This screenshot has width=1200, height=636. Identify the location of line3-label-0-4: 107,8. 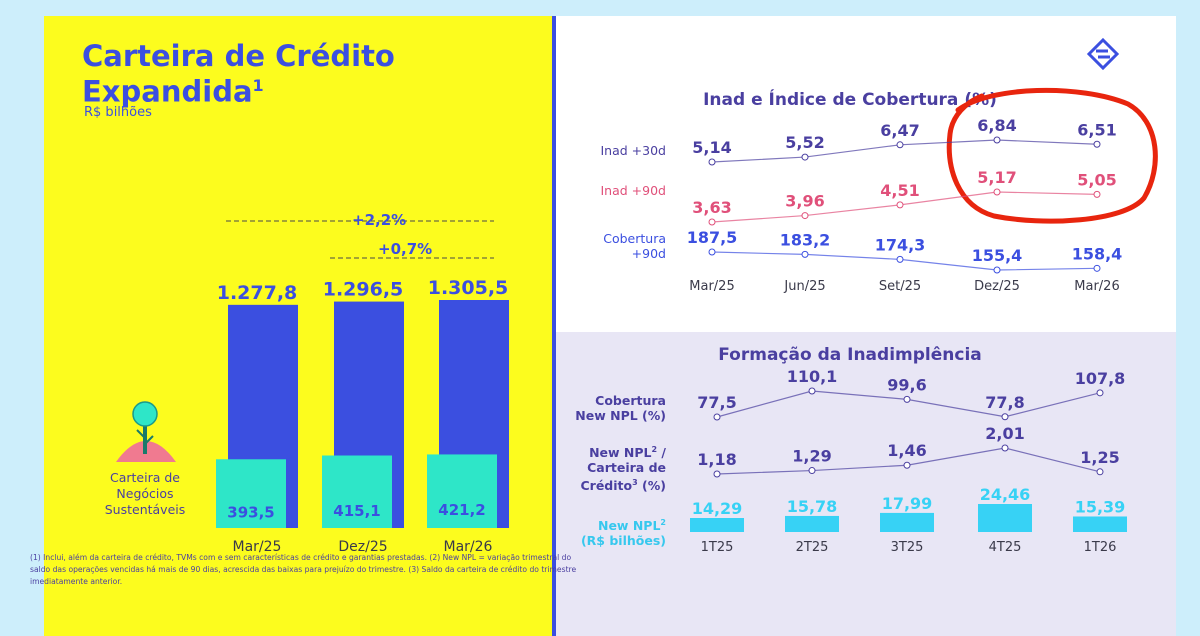
(1100, 378).